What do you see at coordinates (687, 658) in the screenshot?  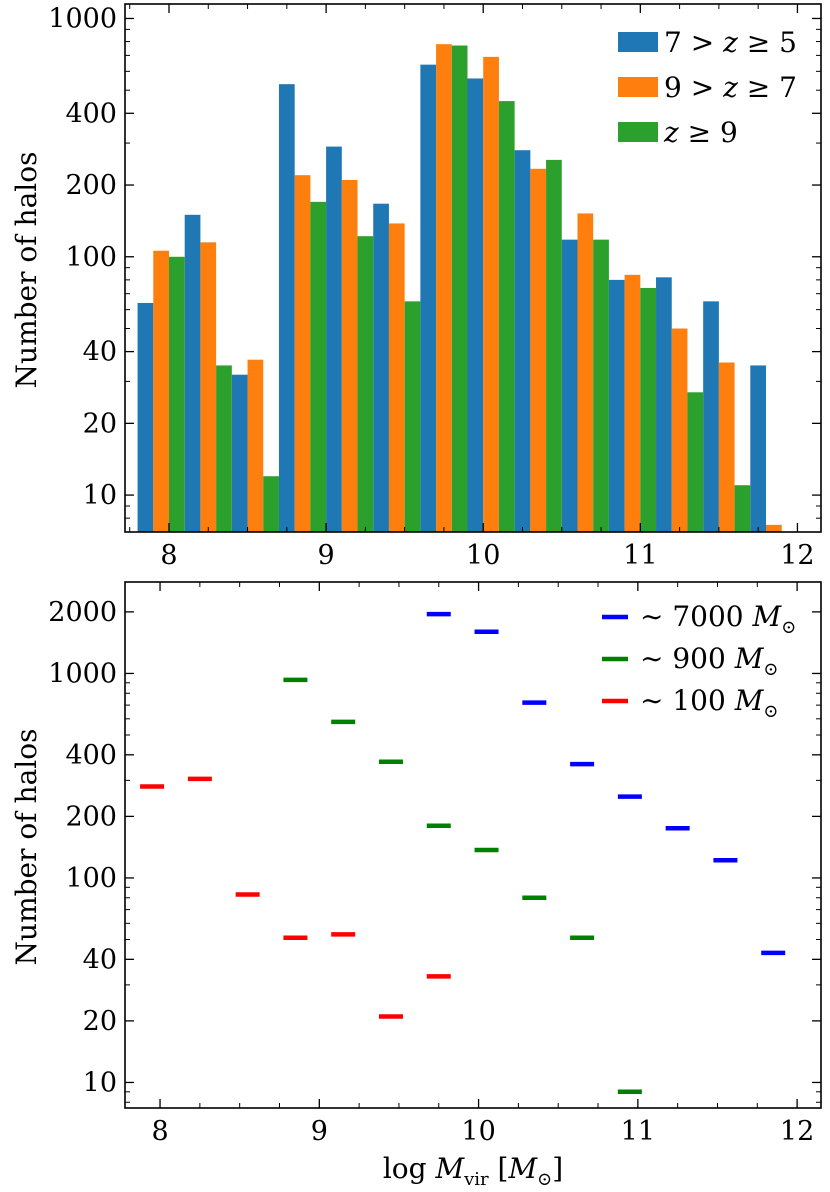 I see `label-part: ∼ 900` at bounding box center [687, 658].